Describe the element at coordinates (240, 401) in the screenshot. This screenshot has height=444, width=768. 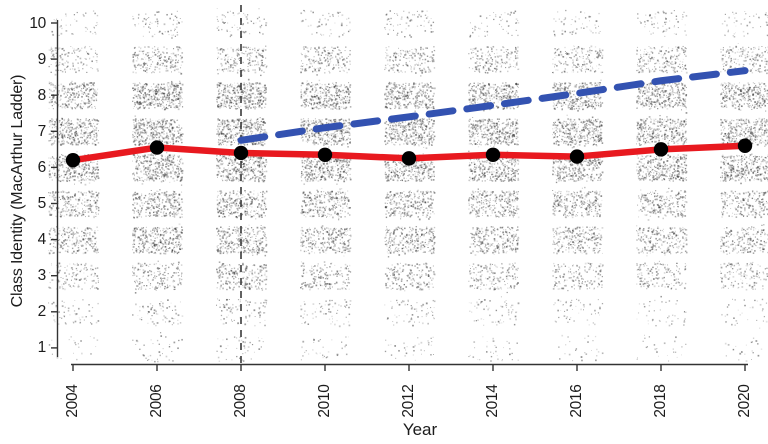
I see `x-tick-label: 2008` at that location.